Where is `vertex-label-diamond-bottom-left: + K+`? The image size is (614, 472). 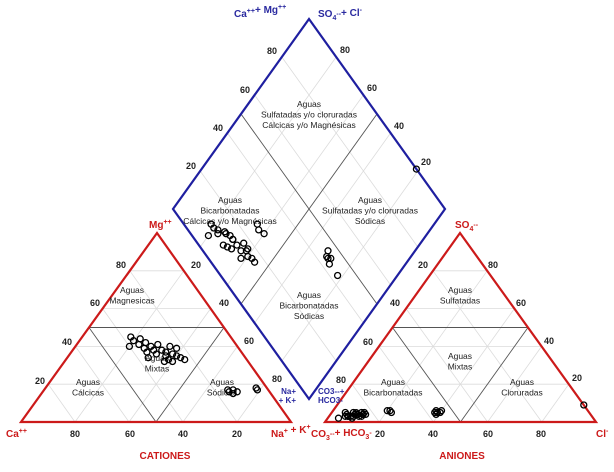
vertex-label-diamond-bottom-left: + K+ is located at coordinates (288, 400).